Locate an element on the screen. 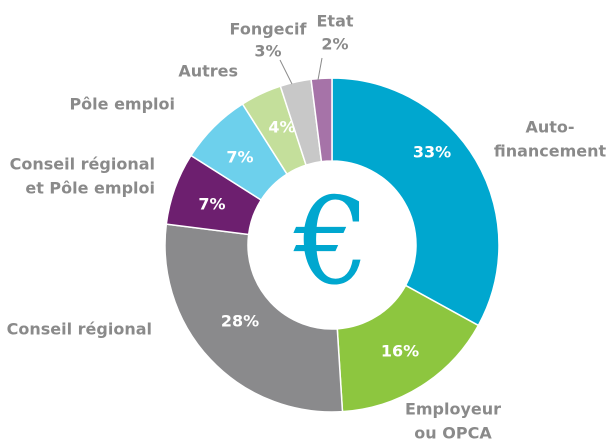 The image size is (606, 442). category-label: Auto- is located at coordinates (549, 127).